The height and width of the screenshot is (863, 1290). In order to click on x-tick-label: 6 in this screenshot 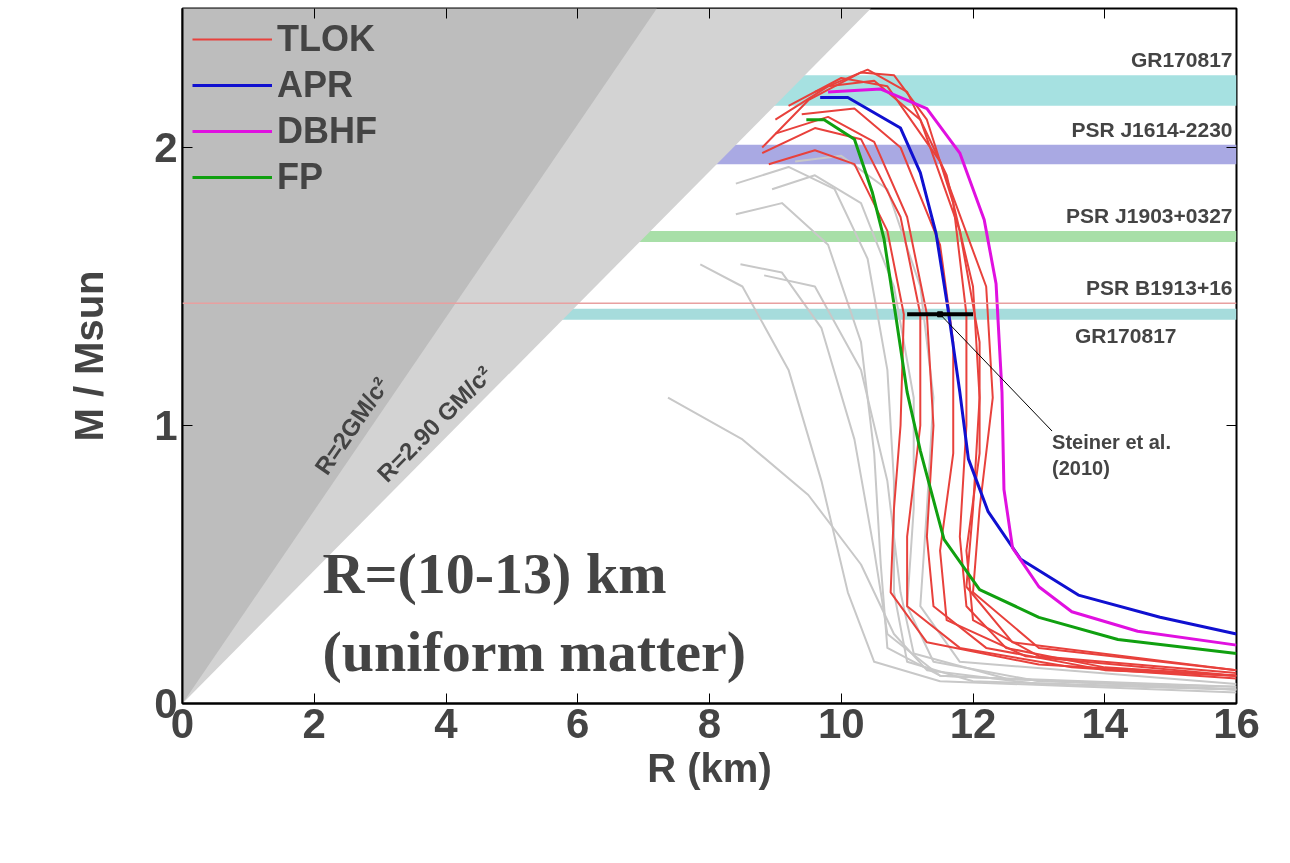, I will do `click(578, 723)`.